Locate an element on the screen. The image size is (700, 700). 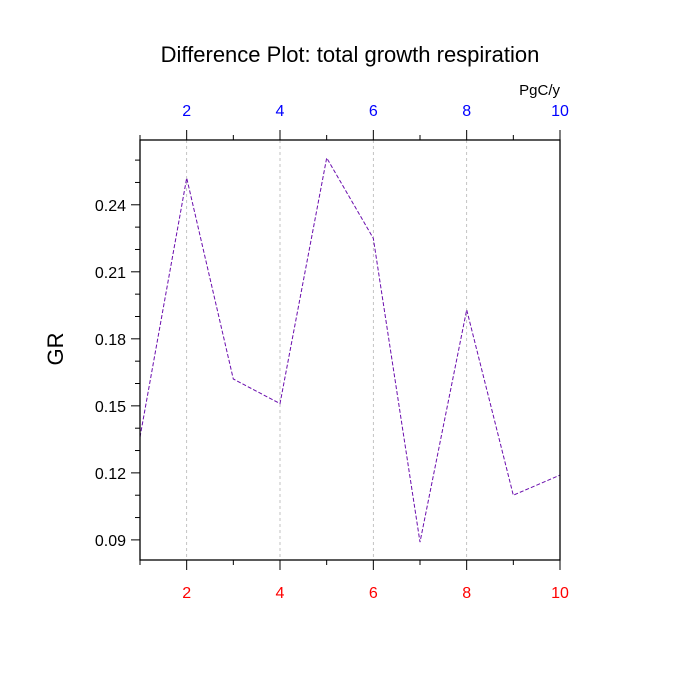
y-tick-label: 0.12 is located at coordinates (110, 474).